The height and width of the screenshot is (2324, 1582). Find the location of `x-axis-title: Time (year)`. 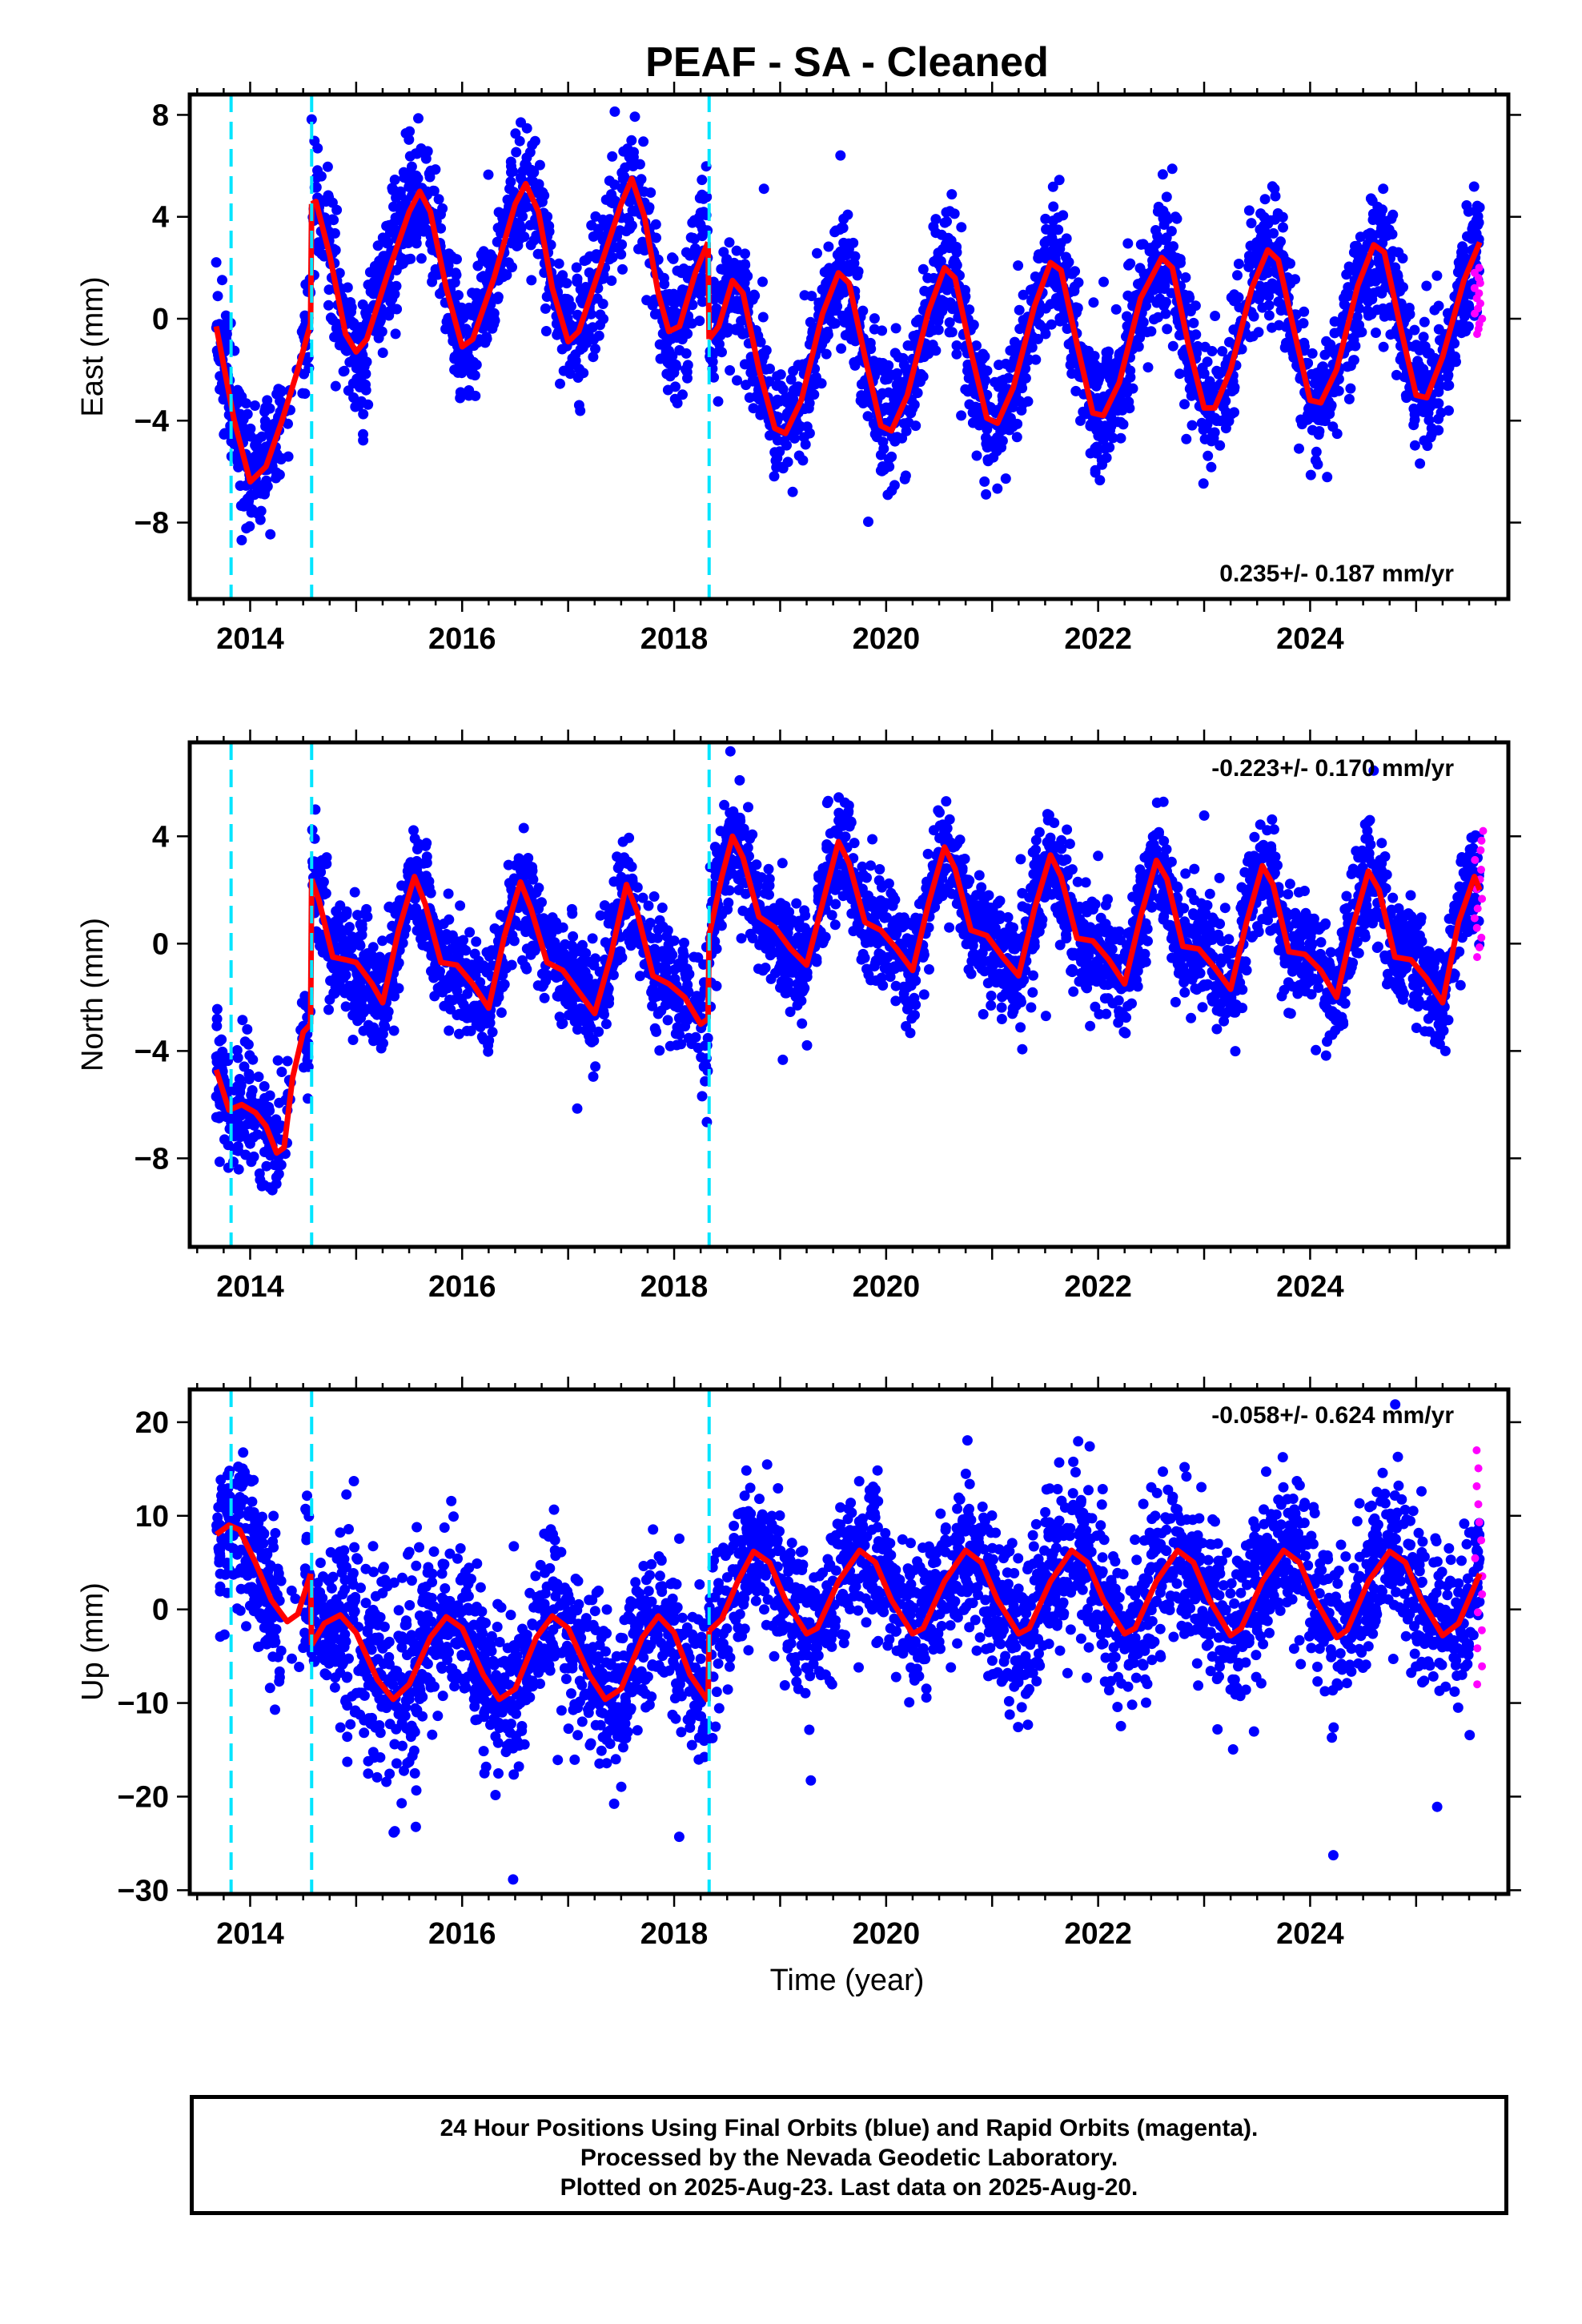

x-axis-title: Time (year) is located at coordinates (847, 1981).